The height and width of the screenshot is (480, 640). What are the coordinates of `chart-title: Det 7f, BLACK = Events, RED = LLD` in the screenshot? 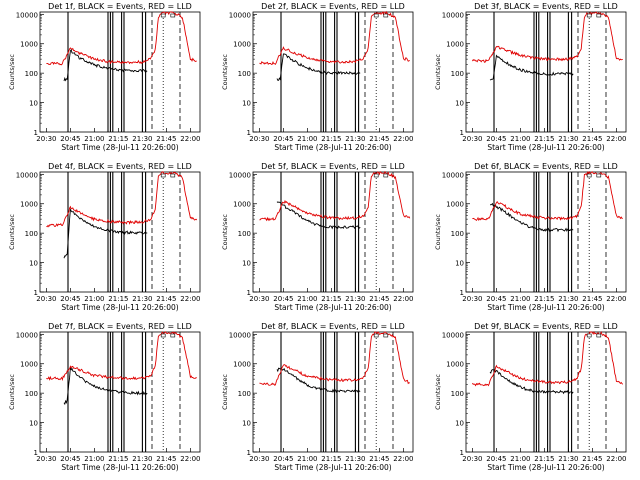 It's located at (120, 326).